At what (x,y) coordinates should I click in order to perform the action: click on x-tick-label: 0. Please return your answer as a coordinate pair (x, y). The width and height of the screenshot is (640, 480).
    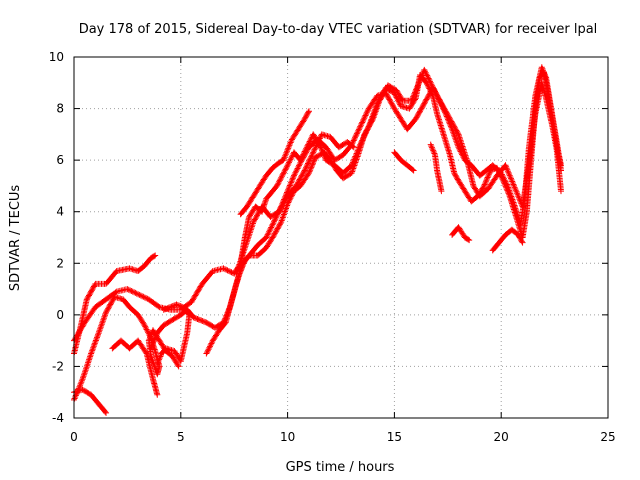
    Looking at the image, I should click on (74, 437).